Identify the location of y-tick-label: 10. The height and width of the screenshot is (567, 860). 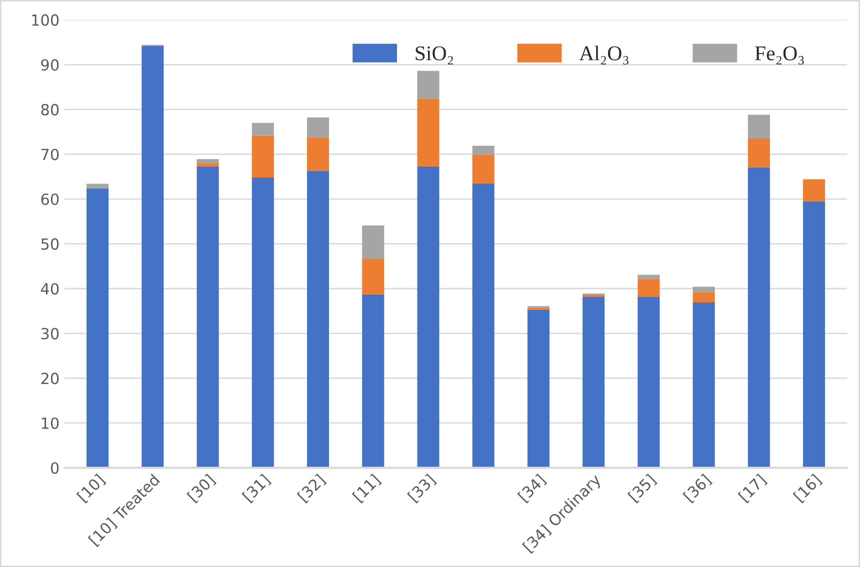
(50, 423).